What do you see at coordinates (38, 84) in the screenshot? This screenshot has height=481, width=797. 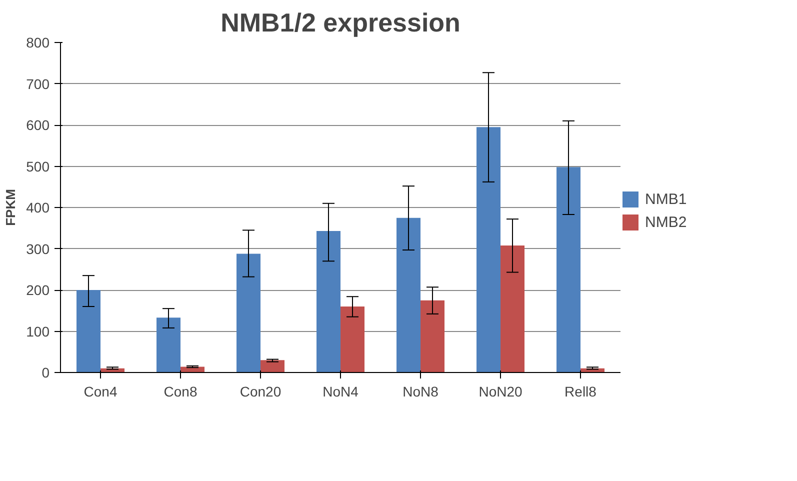 I see `y-tick-label: 700` at bounding box center [38, 84].